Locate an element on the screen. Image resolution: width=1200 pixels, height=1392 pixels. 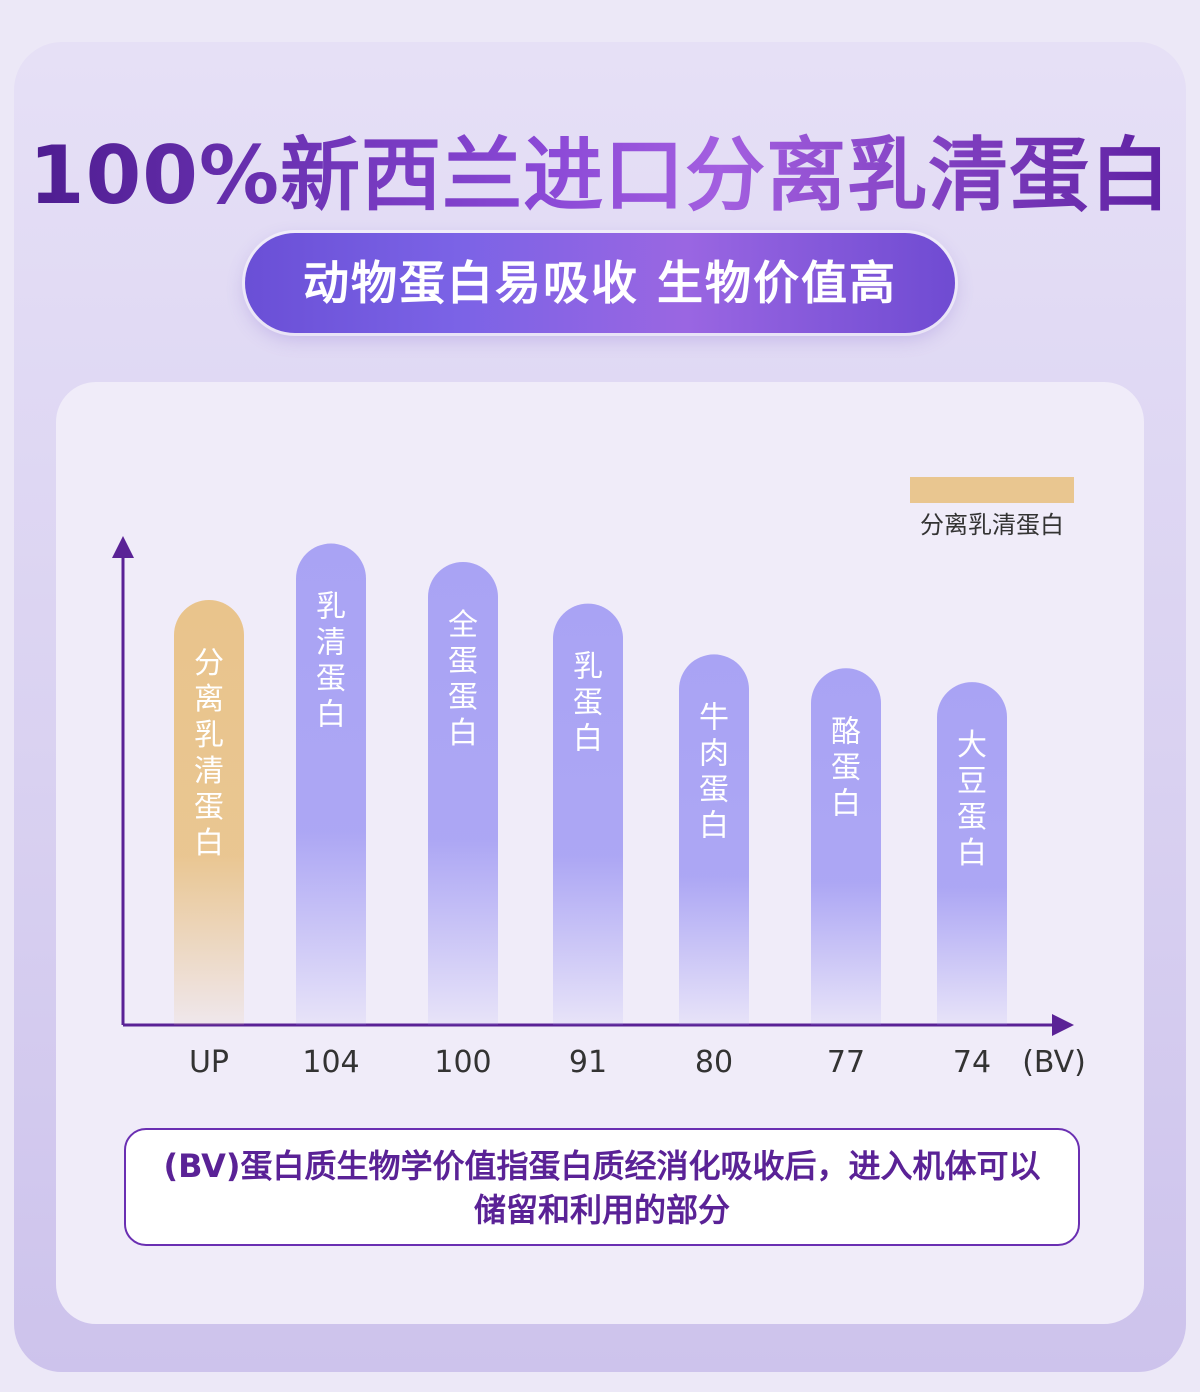
tick-label-2: 100 is located at coordinates (462, 1062).